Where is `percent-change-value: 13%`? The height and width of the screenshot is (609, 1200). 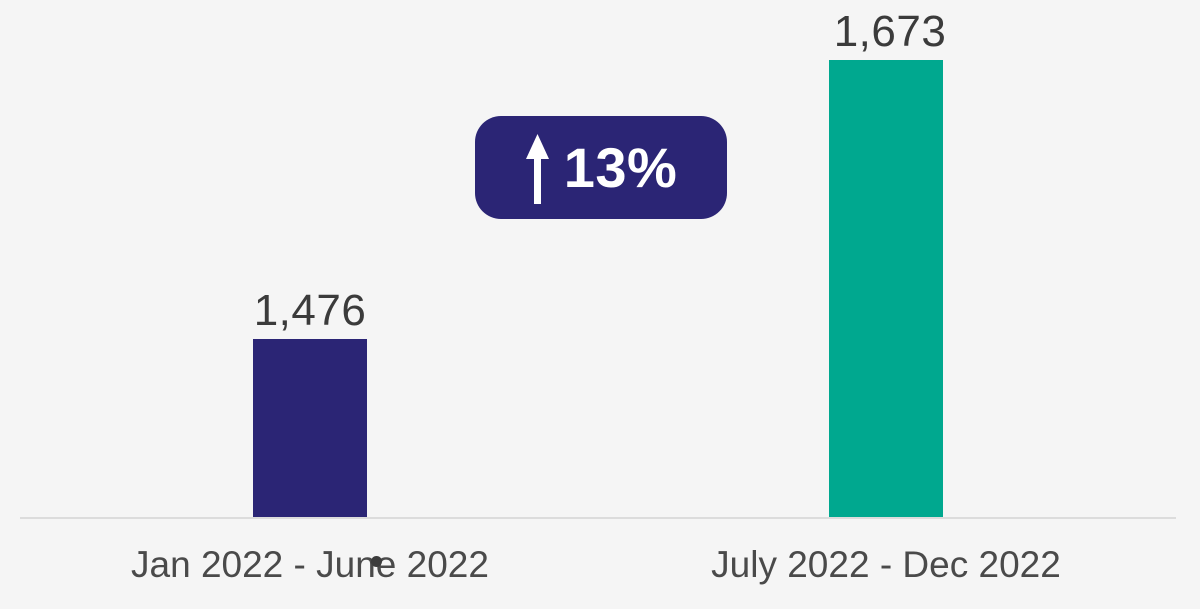 percent-change-value: 13% is located at coordinates (620, 167).